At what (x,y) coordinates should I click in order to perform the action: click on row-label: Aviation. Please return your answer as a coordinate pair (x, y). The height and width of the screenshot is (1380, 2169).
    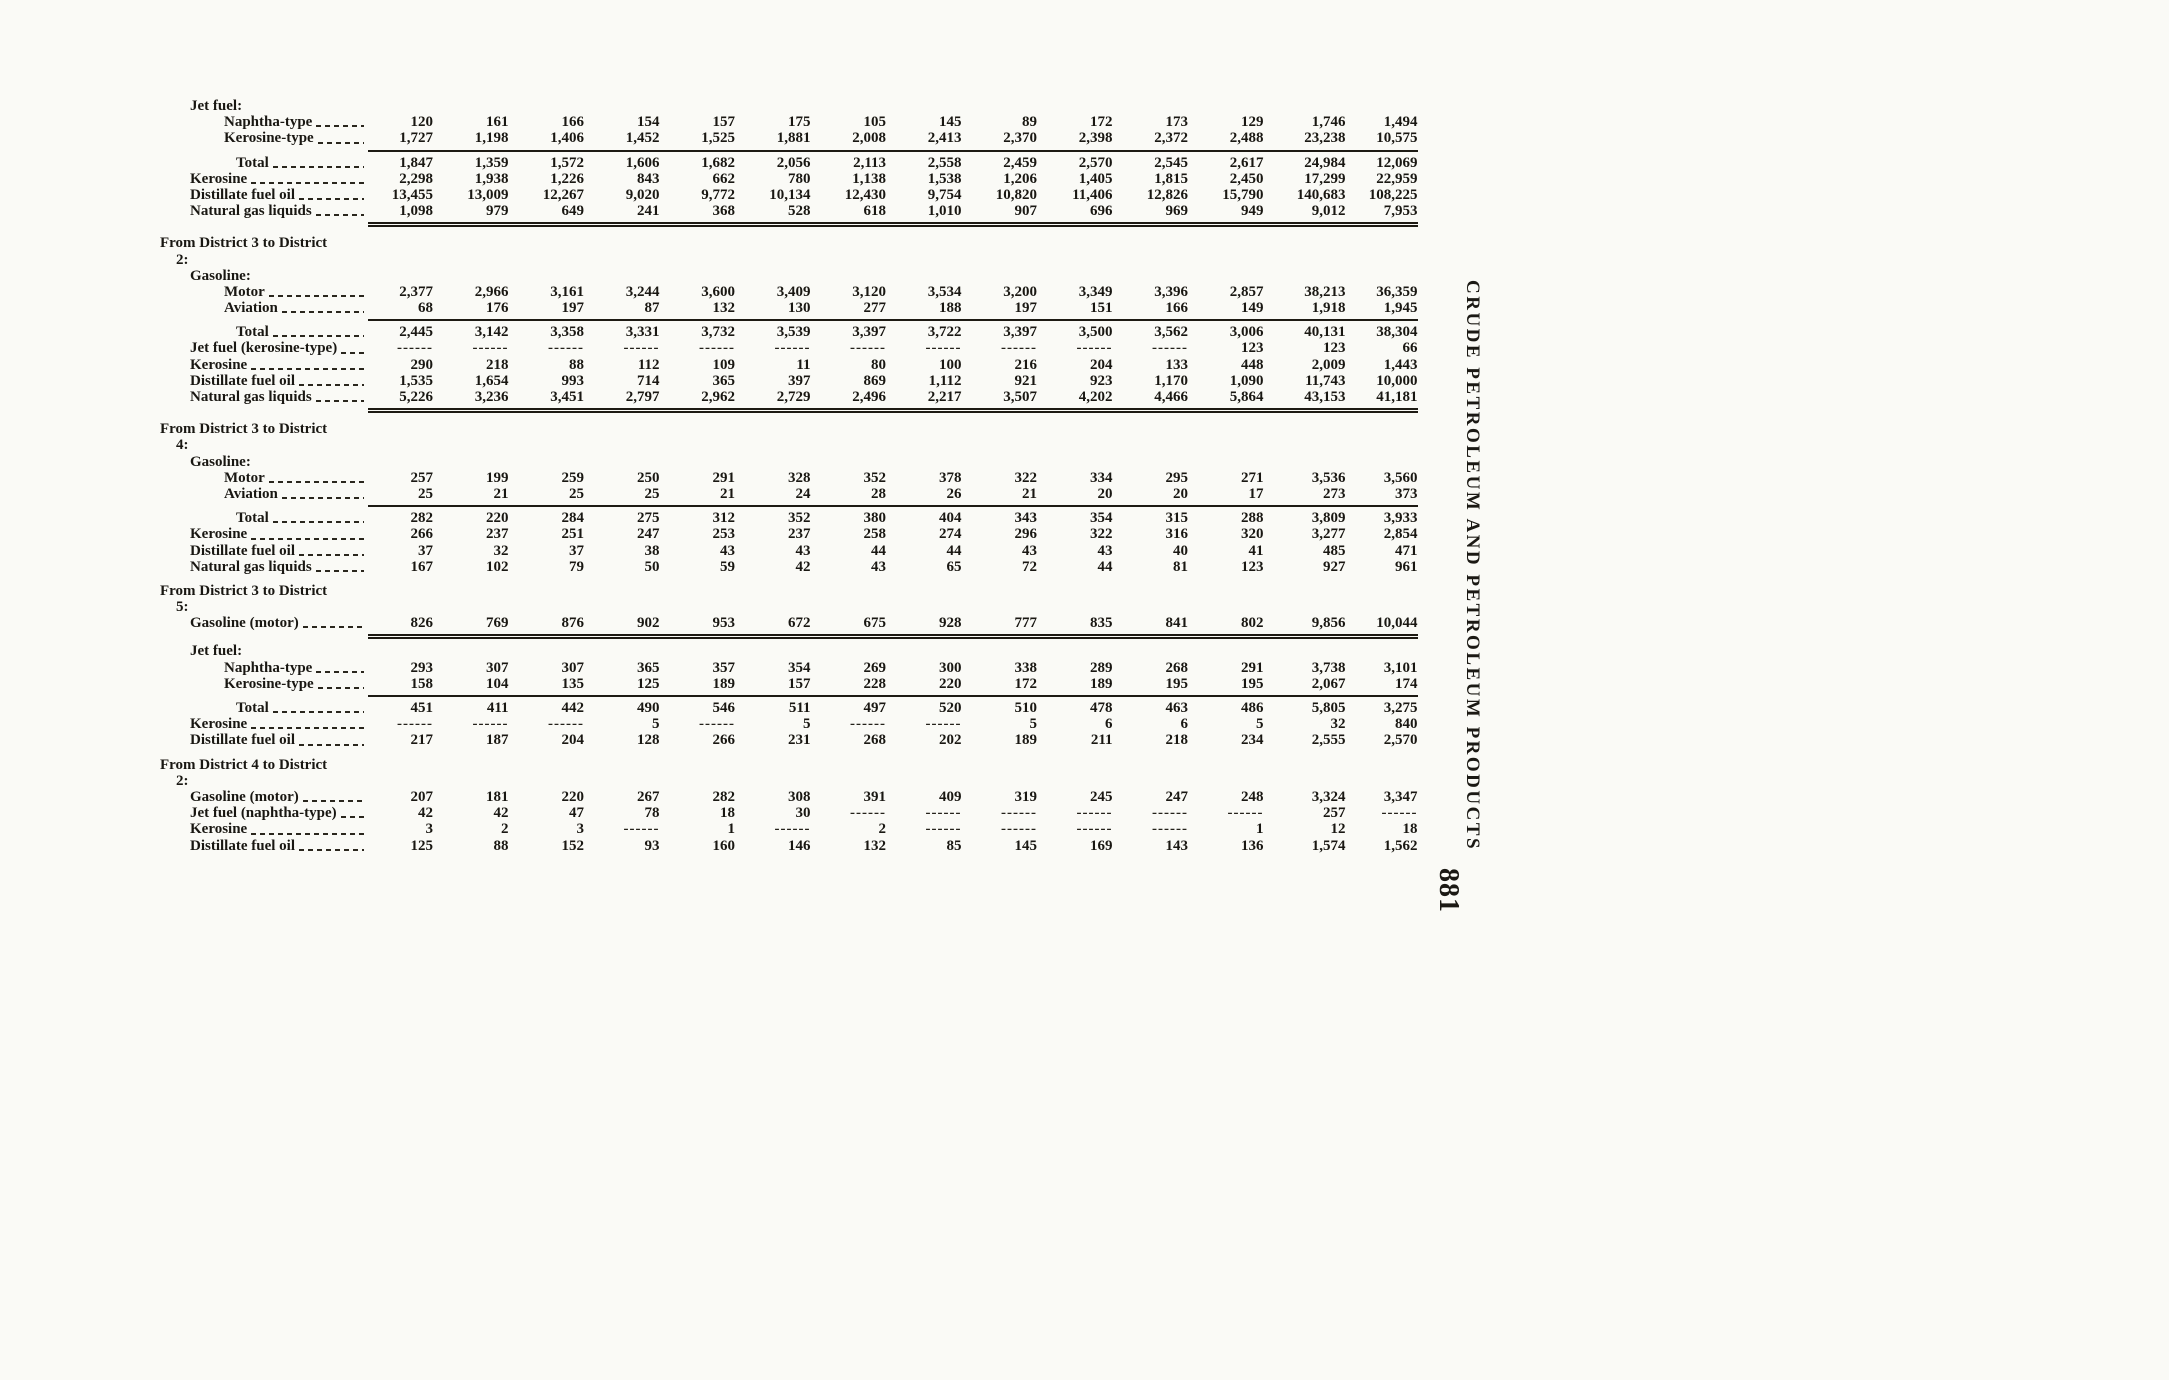
    Looking at the image, I should click on (251, 493).